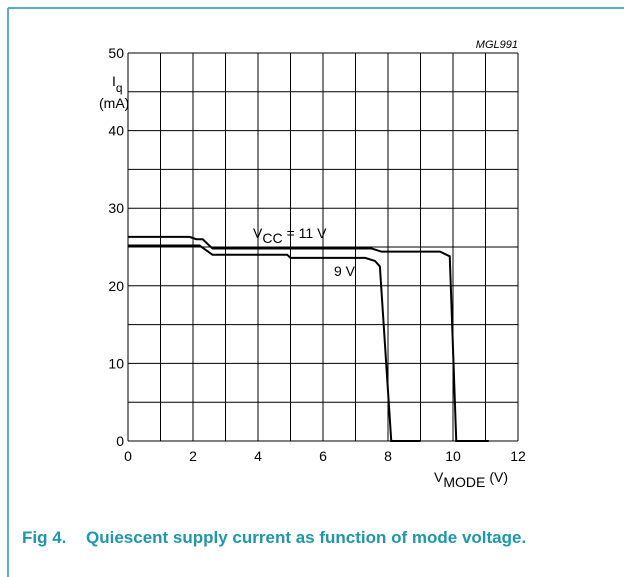 The width and height of the screenshot is (624, 577). What do you see at coordinates (258, 456) in the screenshot?
I see `x-tick-label: 4` at bounding box center [258, 456].